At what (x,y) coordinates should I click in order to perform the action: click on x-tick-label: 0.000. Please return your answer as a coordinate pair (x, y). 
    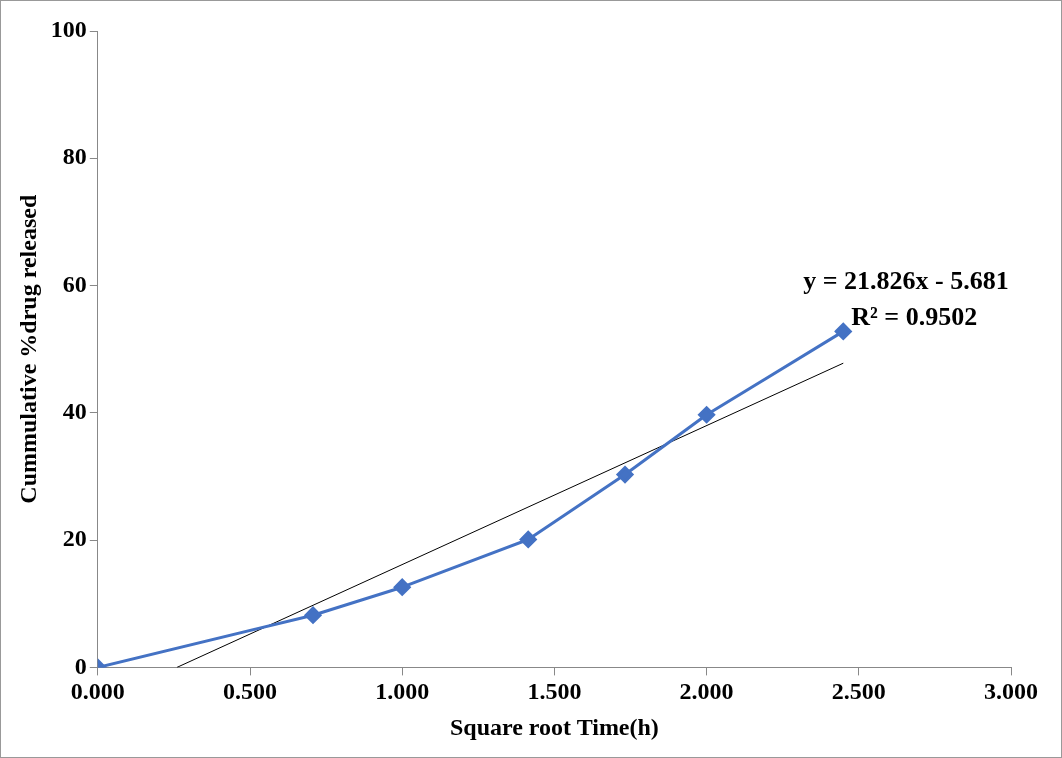
    Looking at the image, I should click on (97, 691).